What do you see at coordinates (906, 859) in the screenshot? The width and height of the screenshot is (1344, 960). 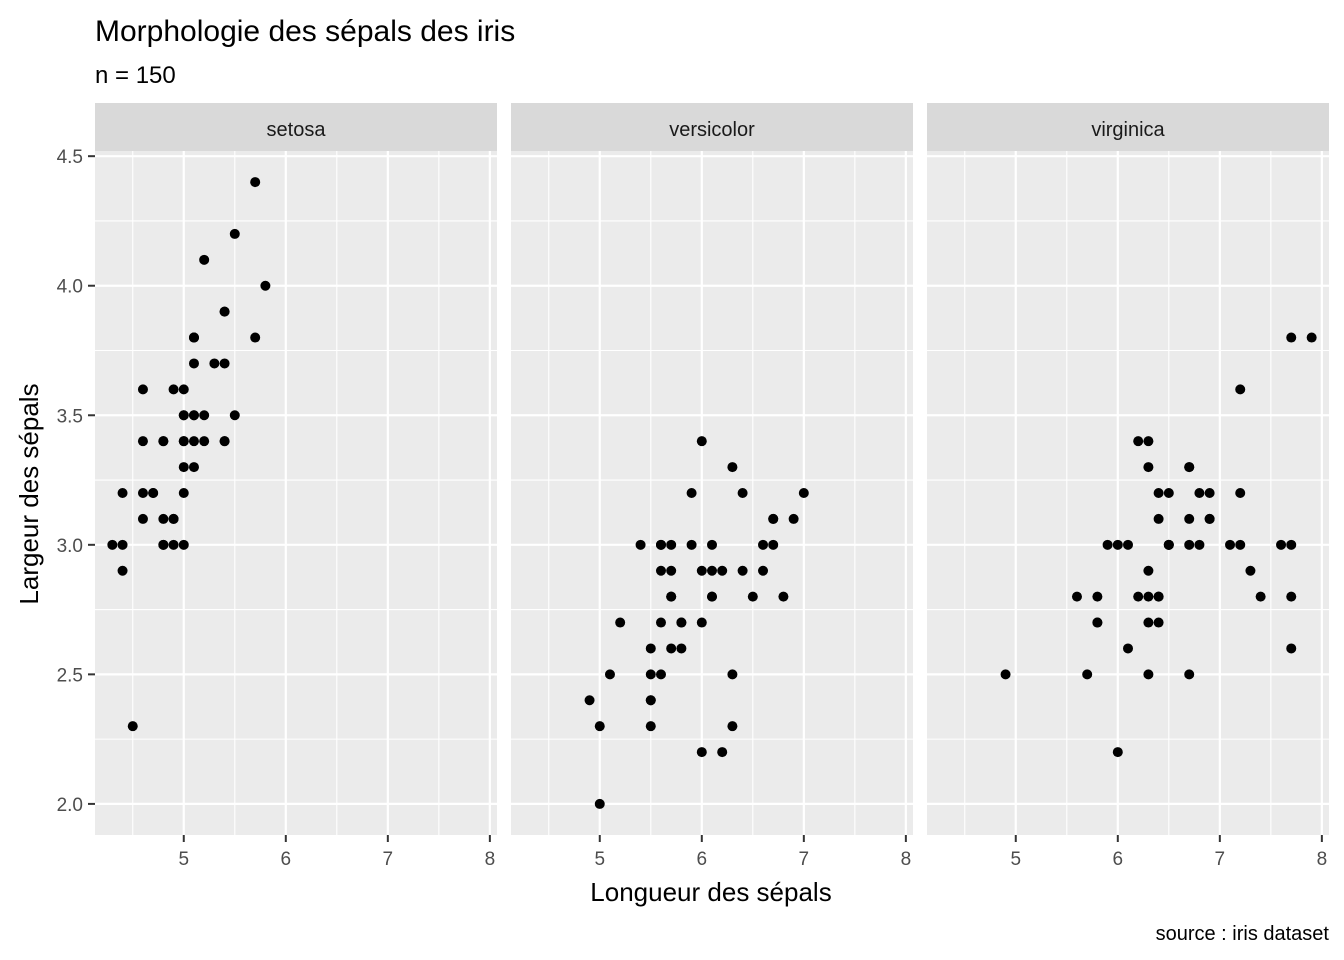 I see `x-tick-label: 8` at bounding box center [906, 859].